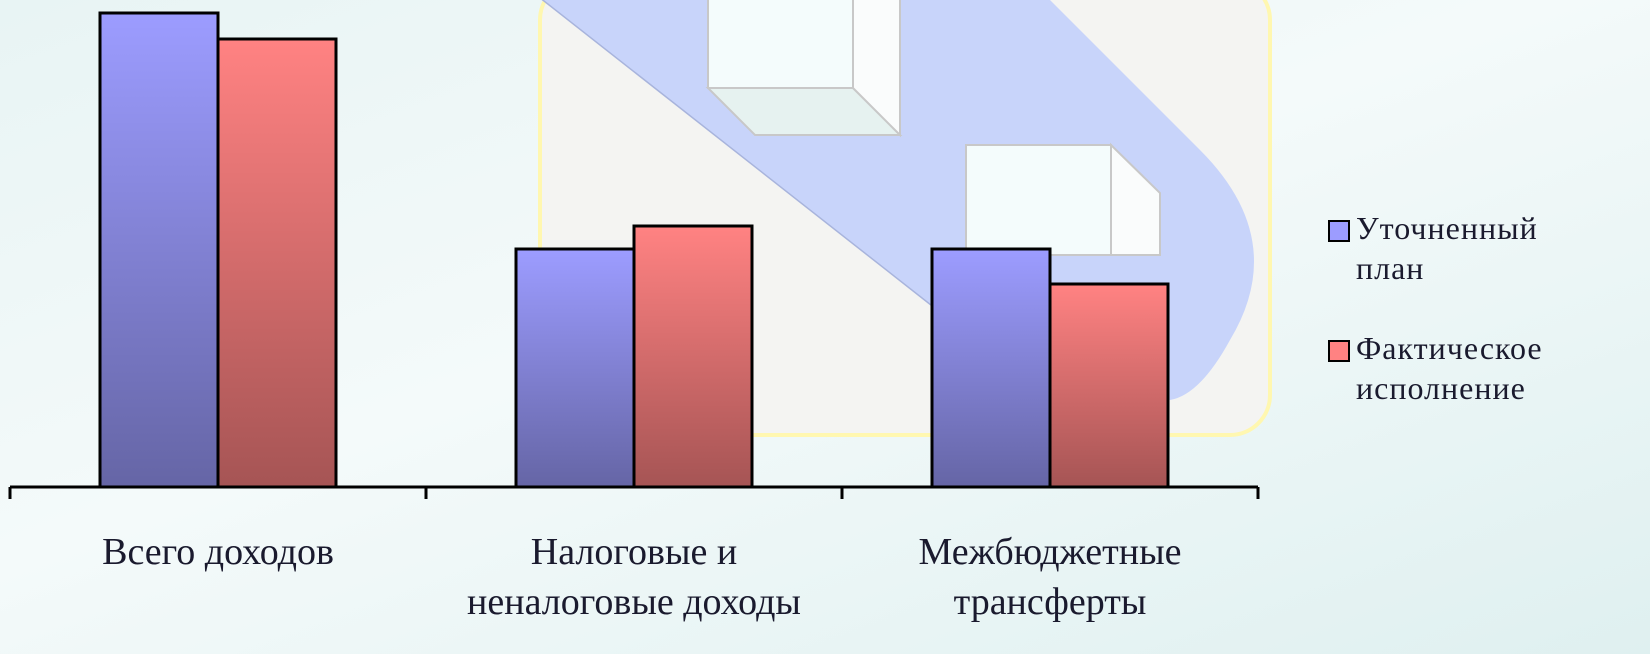 This screenshot has height=654, width=1650. I want to click on legend-label: Уточненный план, so click(1447, 248).